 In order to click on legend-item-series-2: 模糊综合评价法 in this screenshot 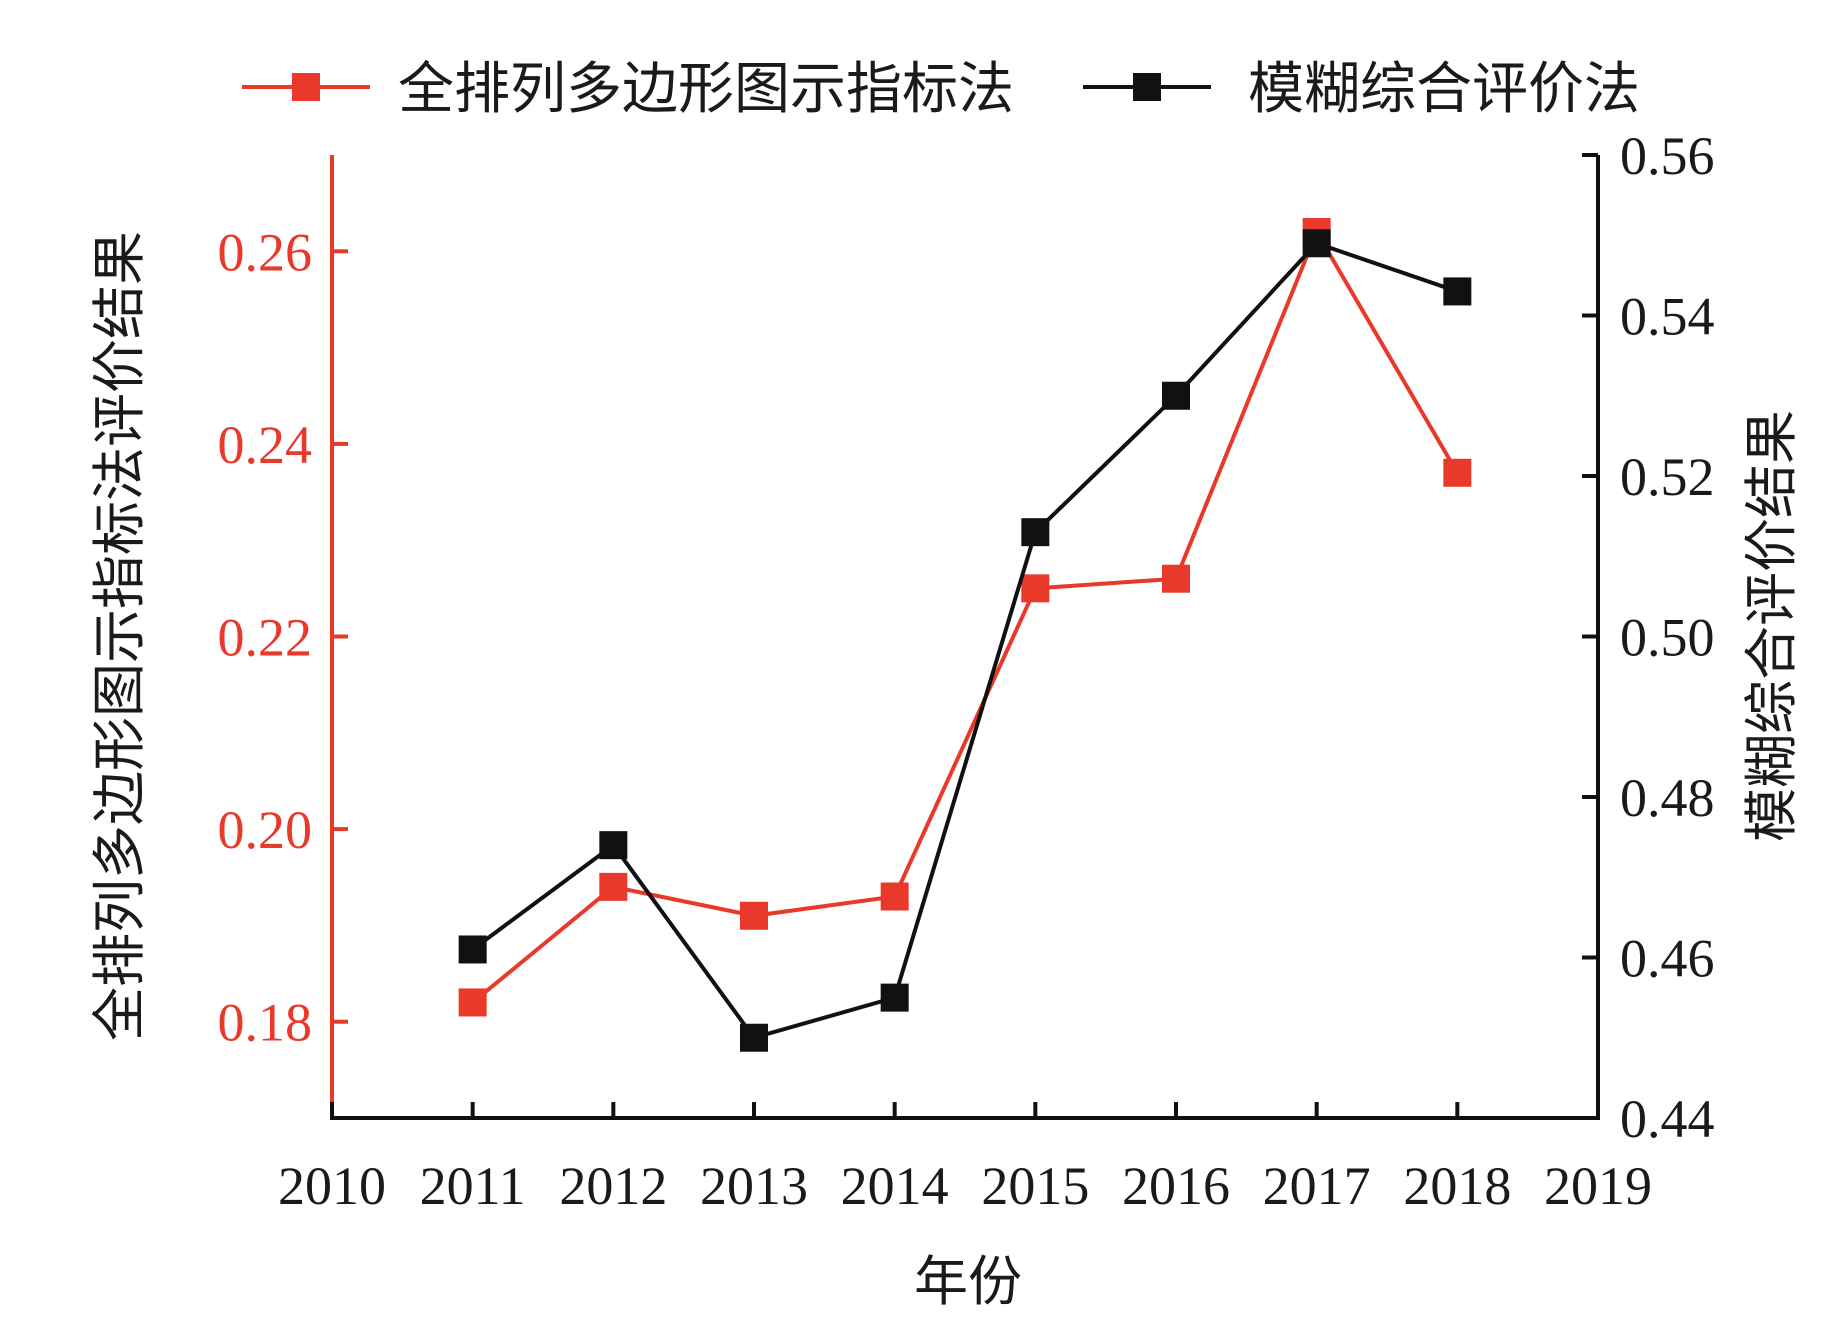, I will do `click(1361, 89)`.